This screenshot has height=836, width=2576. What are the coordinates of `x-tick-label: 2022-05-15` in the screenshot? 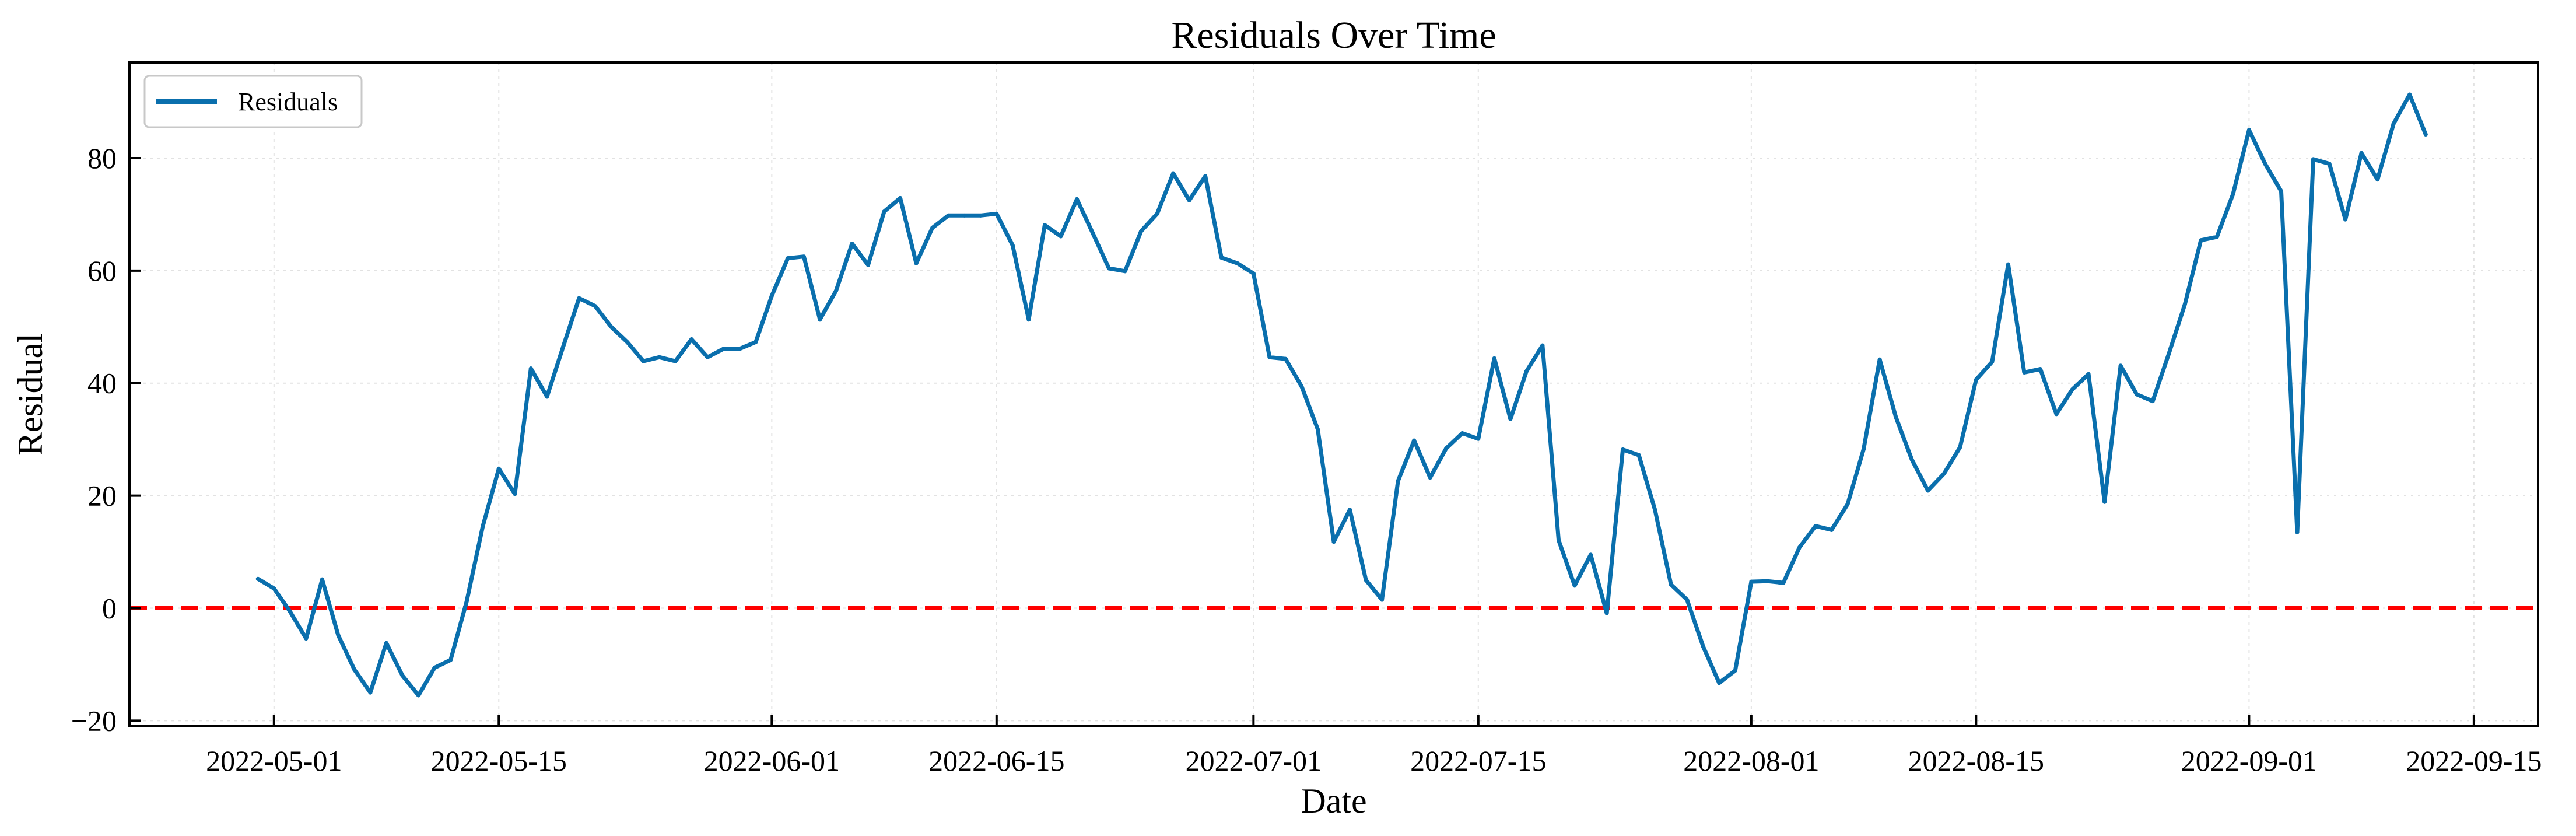 It's located at (499, 760).